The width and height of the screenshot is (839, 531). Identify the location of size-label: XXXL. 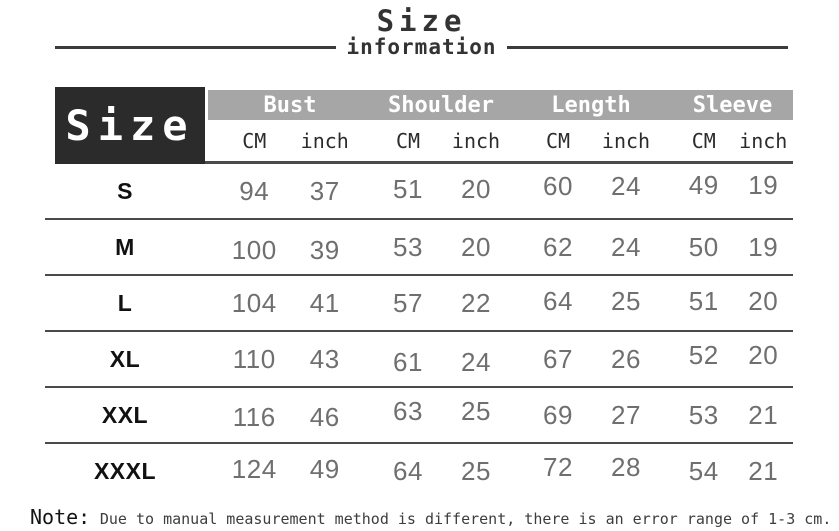
(125, 470).